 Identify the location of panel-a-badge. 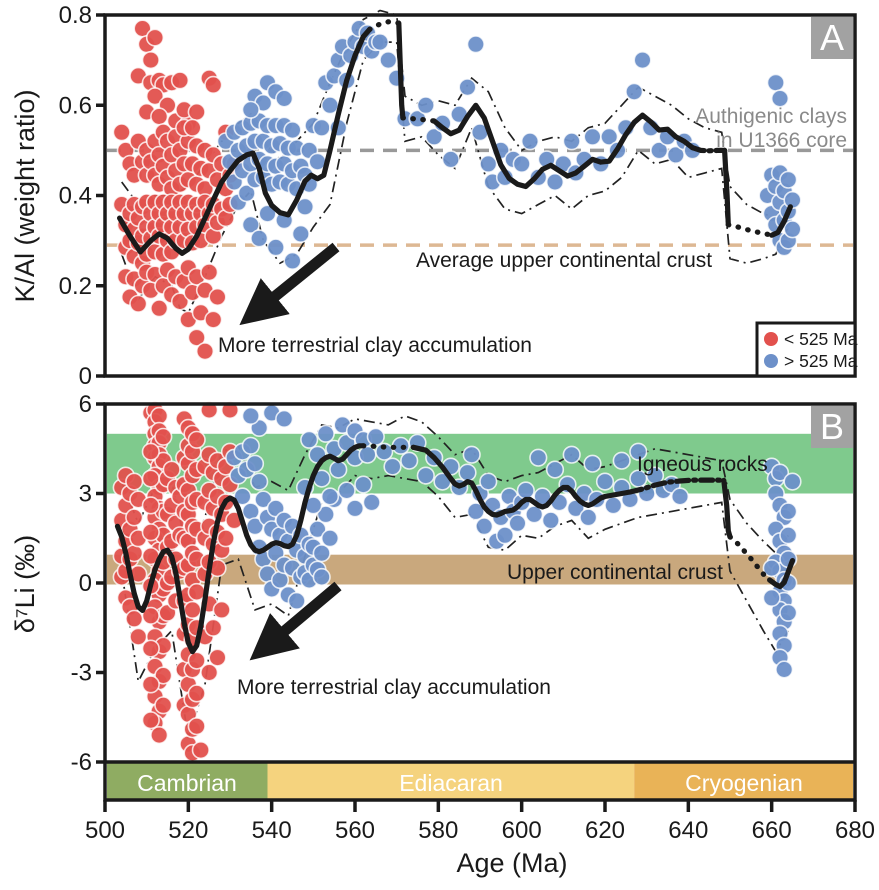
(832, 38).